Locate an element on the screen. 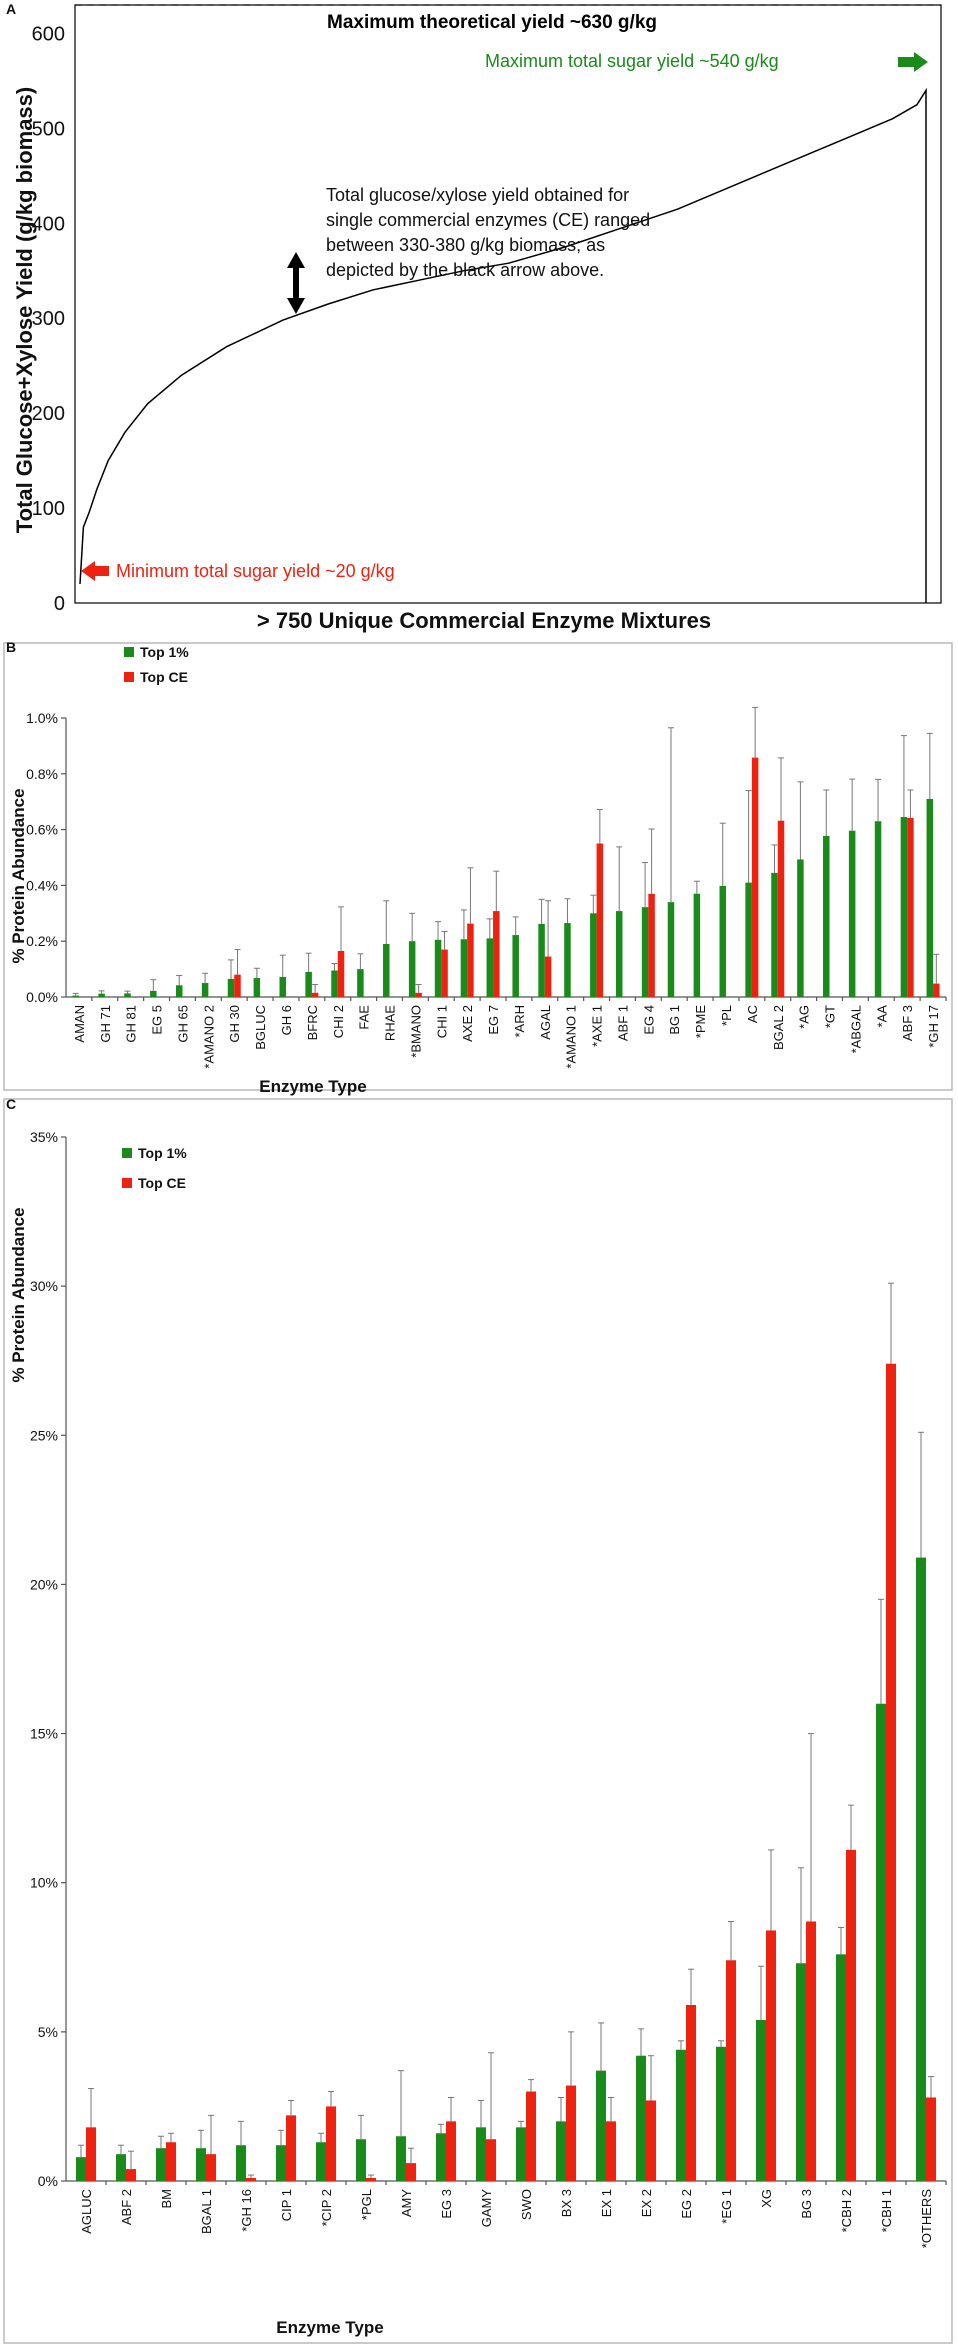 This screenshot has width=958, height=2347. x-category-label: EG 4 is located at coordinates (648, 1020).